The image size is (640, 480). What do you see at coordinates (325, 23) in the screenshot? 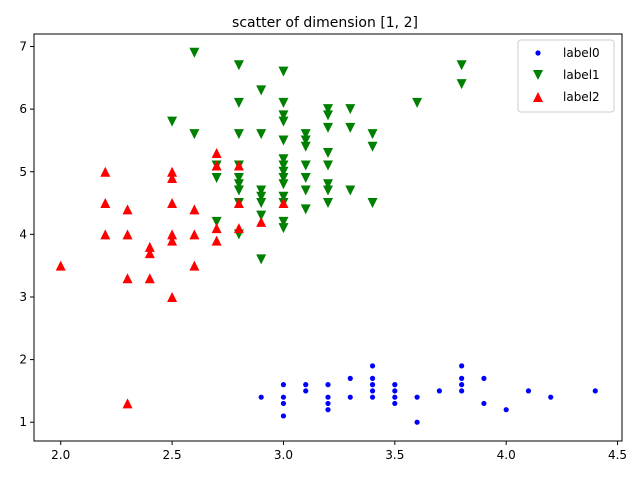
I see `chart-title: scatter of dimension [1, 2]` at bounding box center [325, 23].